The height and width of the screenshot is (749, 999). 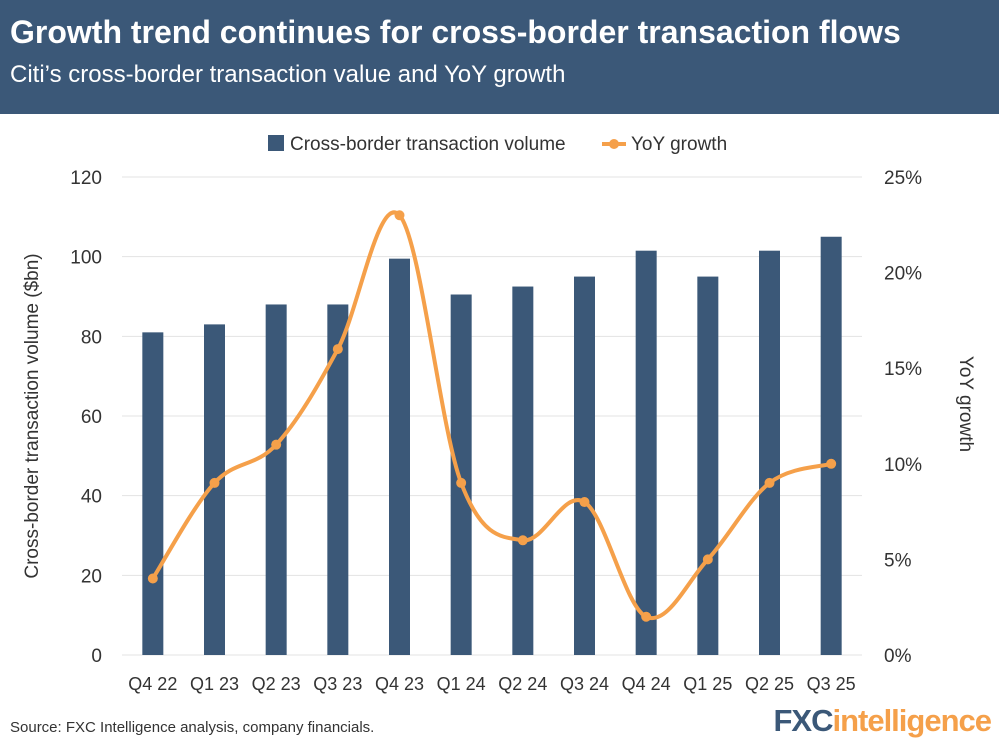 I want to click on x-tick-label: Q2 24, so click(x=522, y=684).